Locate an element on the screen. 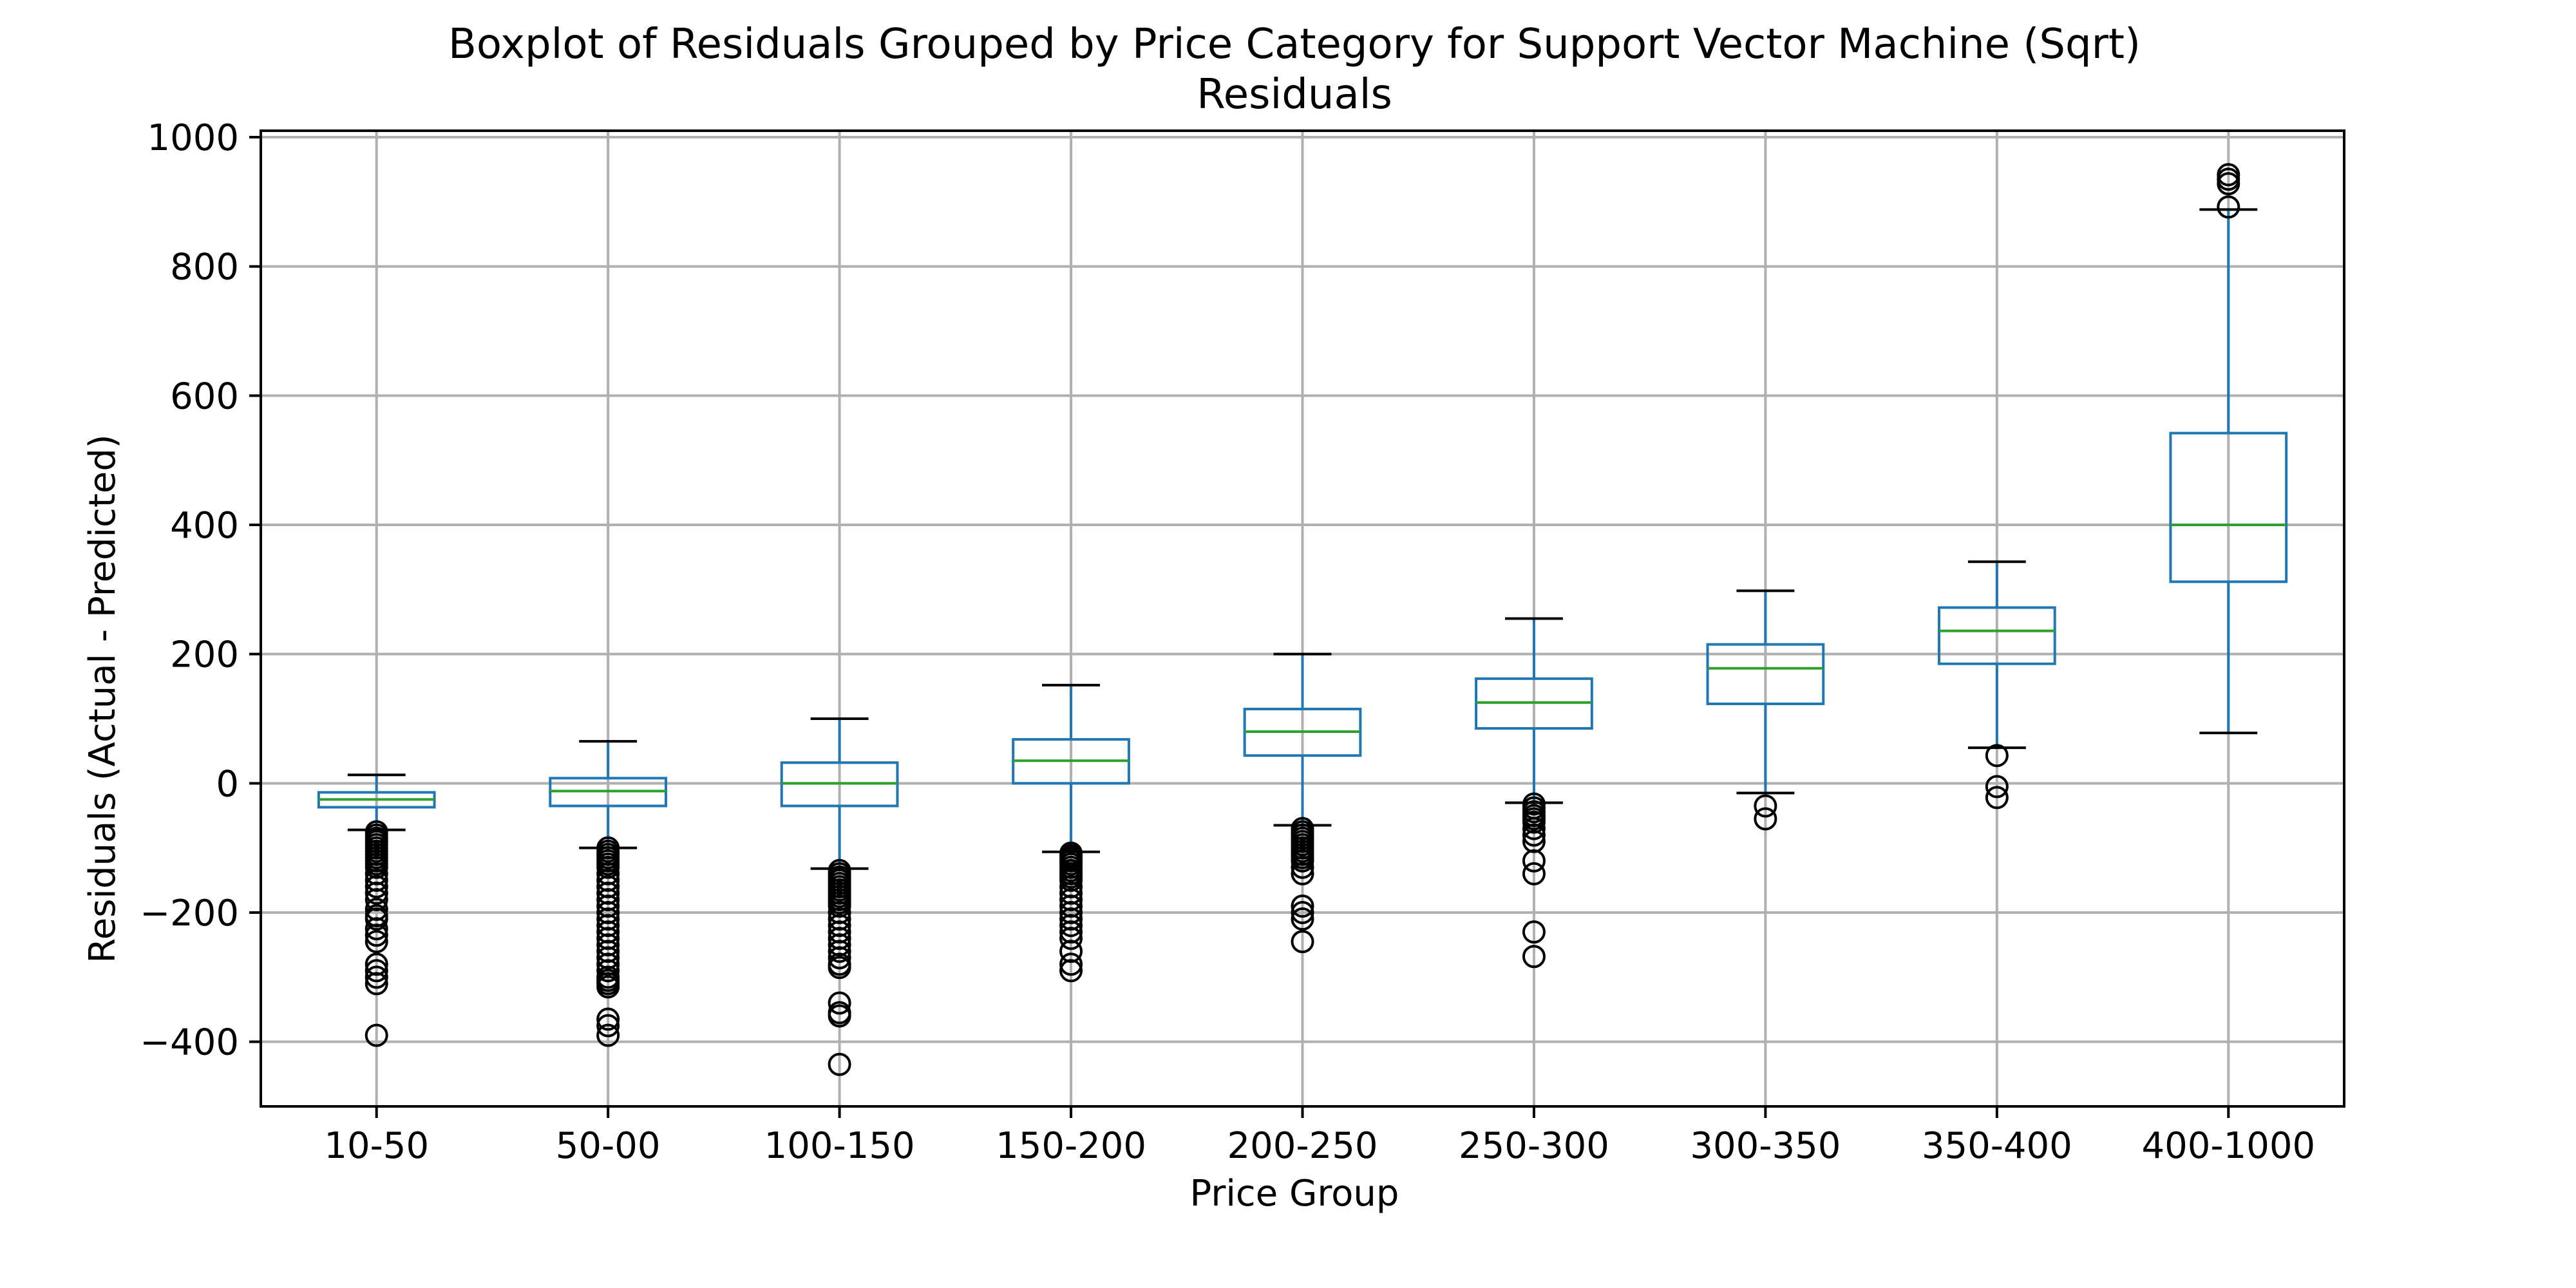 This screenshot has height=1288, width=2576. x-tick-label: 150-200 is located at coordinates (1071, 1146).